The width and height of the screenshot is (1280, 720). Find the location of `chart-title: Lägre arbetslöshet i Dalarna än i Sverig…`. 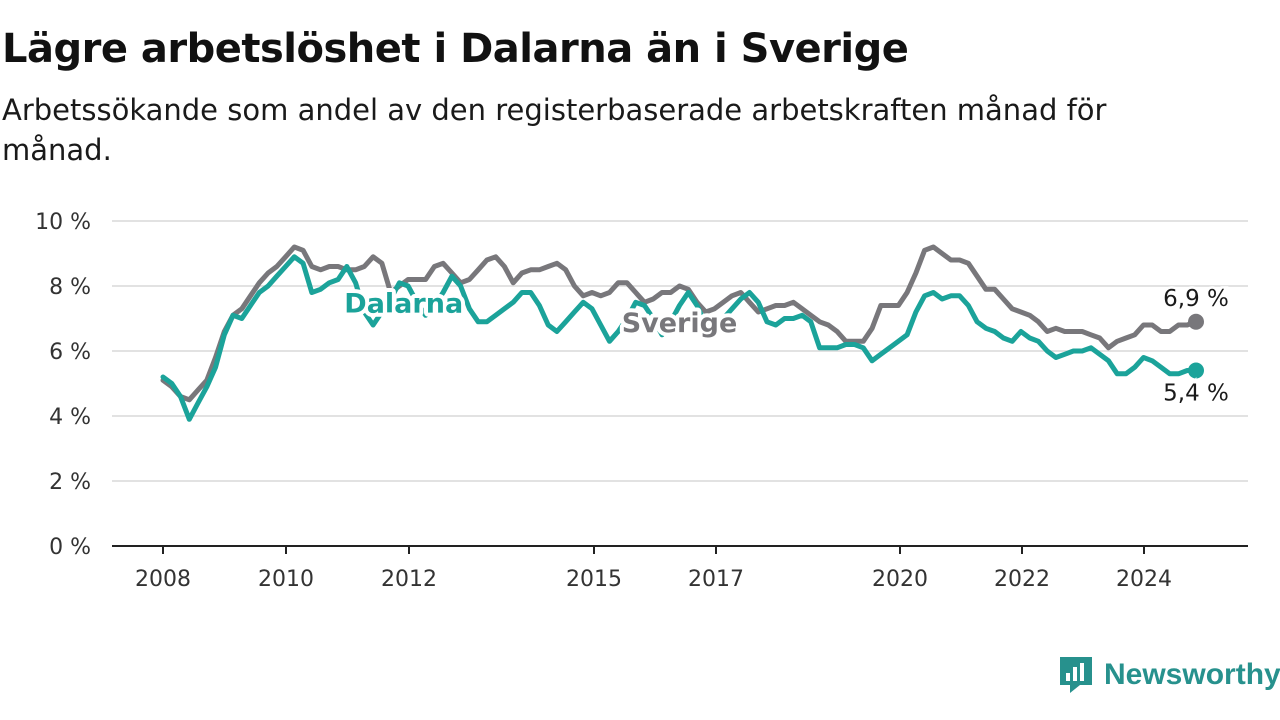

chart-title: Lägre arbetslöshet i Dalarna än i Sverig… is located at coordinates (455, 49).